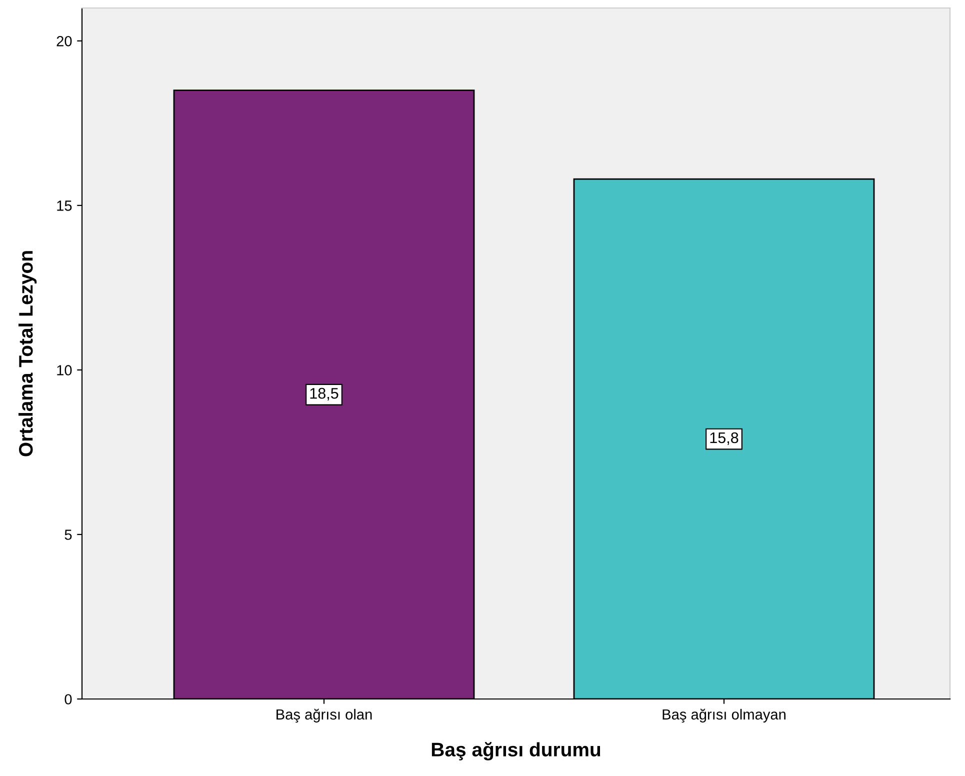  I want to click on y-tick-label: 5, so click(68, 535).